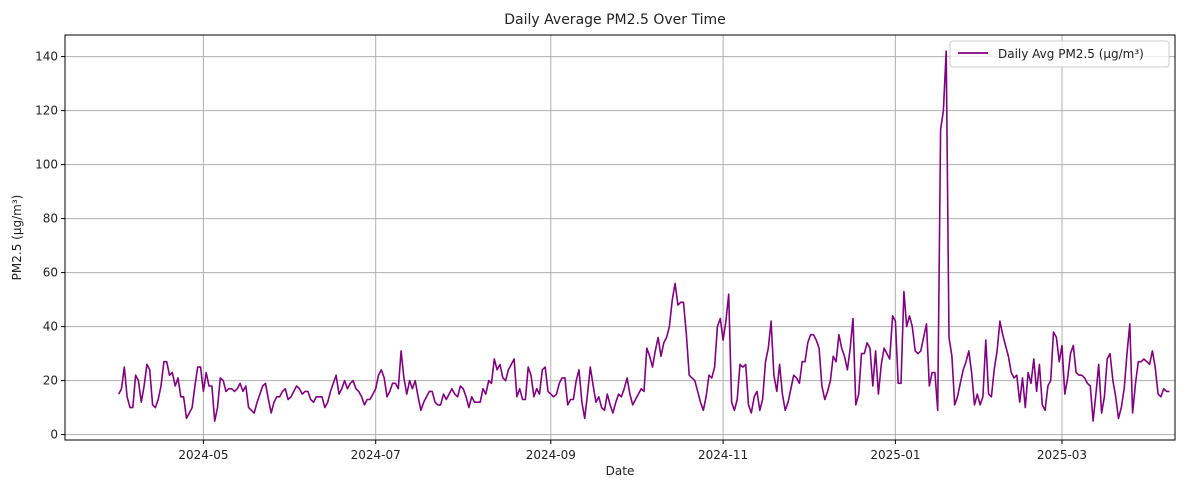 Image resolution: width=1189 pixels, height=490 pixels. I want to click on y-axis-title: PM2.5 (µg/m³), so click(17, 238).